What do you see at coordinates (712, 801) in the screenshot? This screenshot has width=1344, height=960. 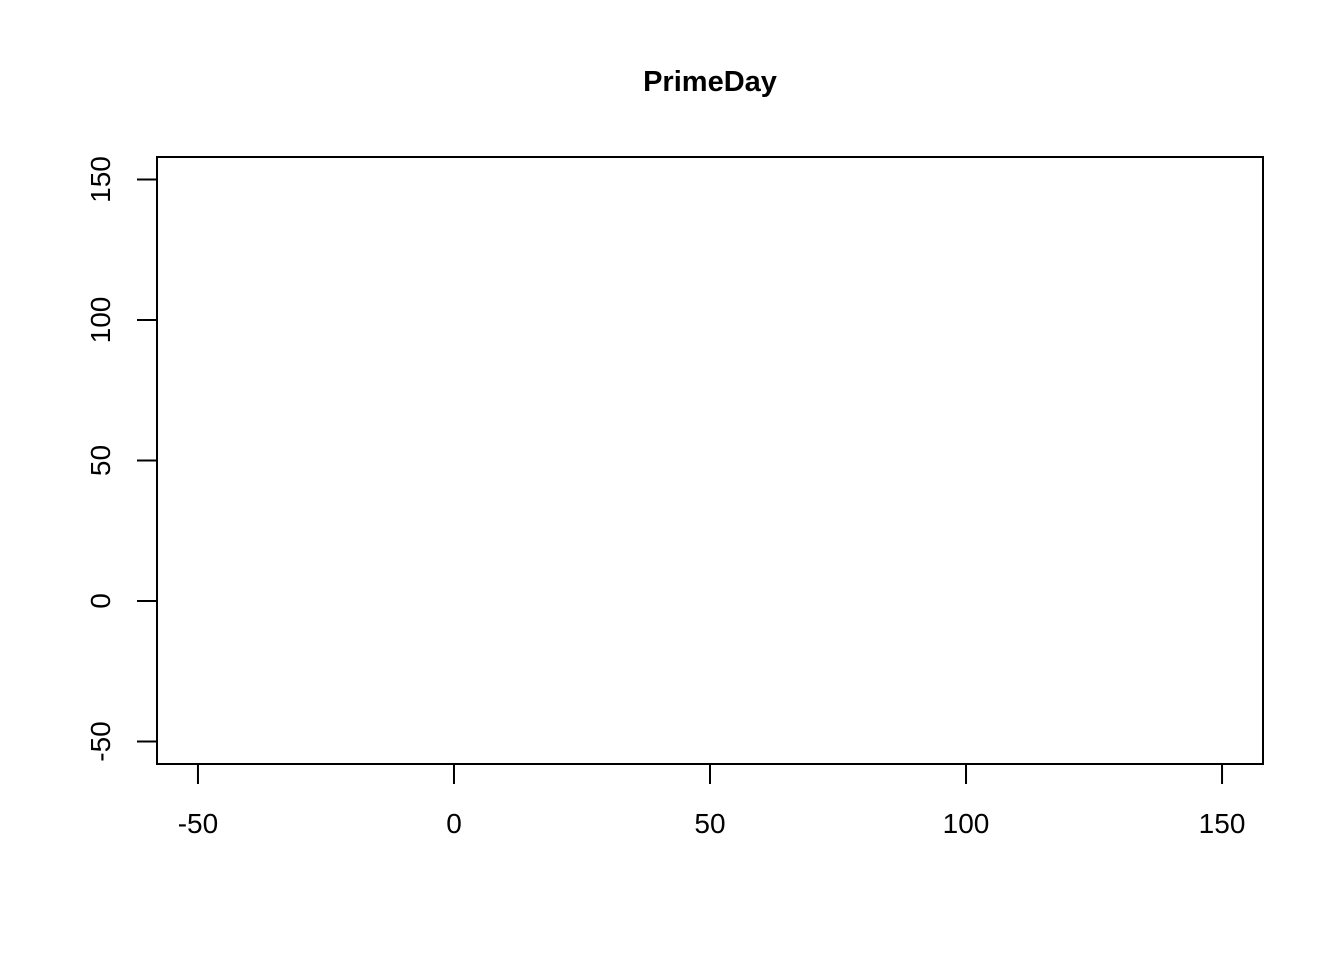 I see `x-axis: -50 0 50 100 150` at bounding box center [712, 801].